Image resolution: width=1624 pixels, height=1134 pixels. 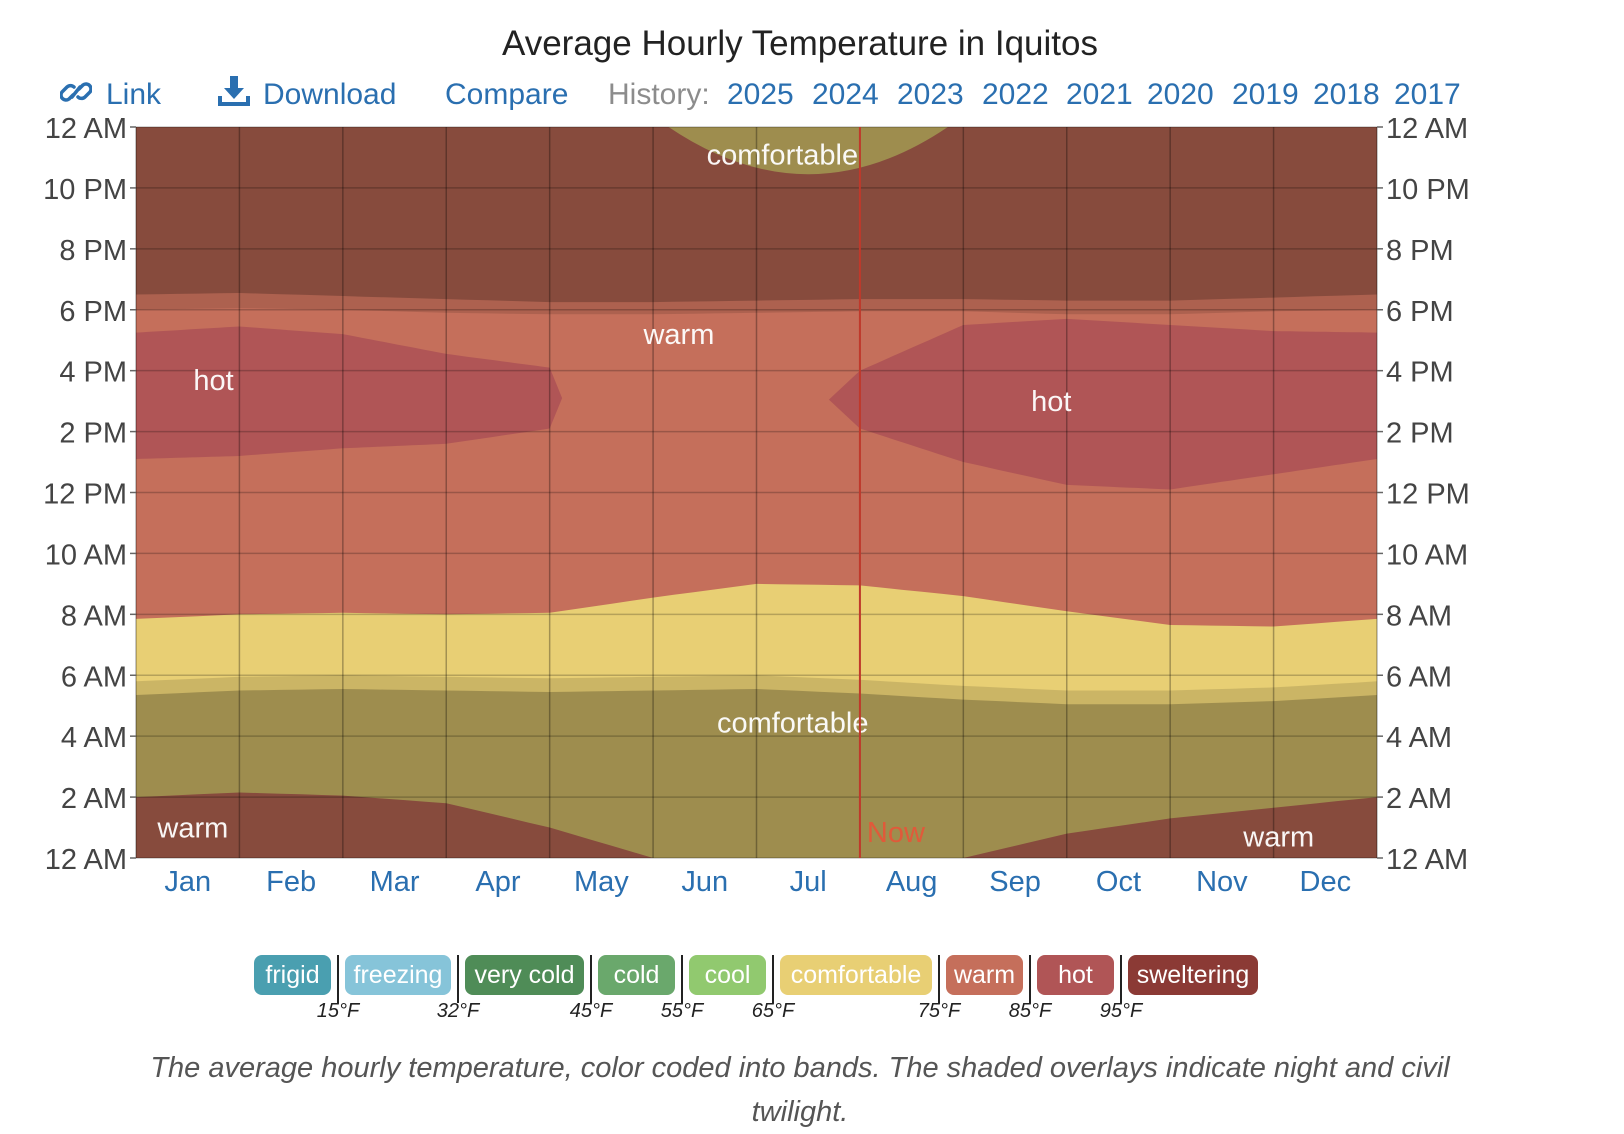 What do you see at coordinates (939, 1011) in the screenshot?
I see `threshold-label: 75°F` at bounding box center [939, 1011].